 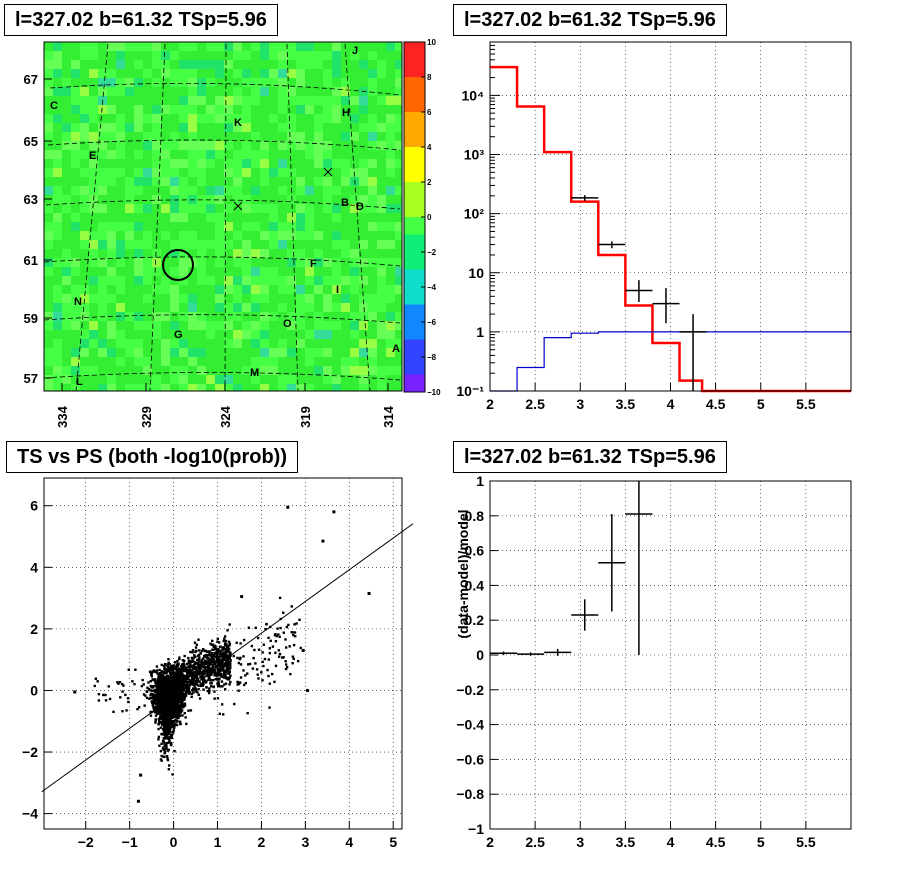 I want to click on scatter-outlier, so click(x=242, y=597).